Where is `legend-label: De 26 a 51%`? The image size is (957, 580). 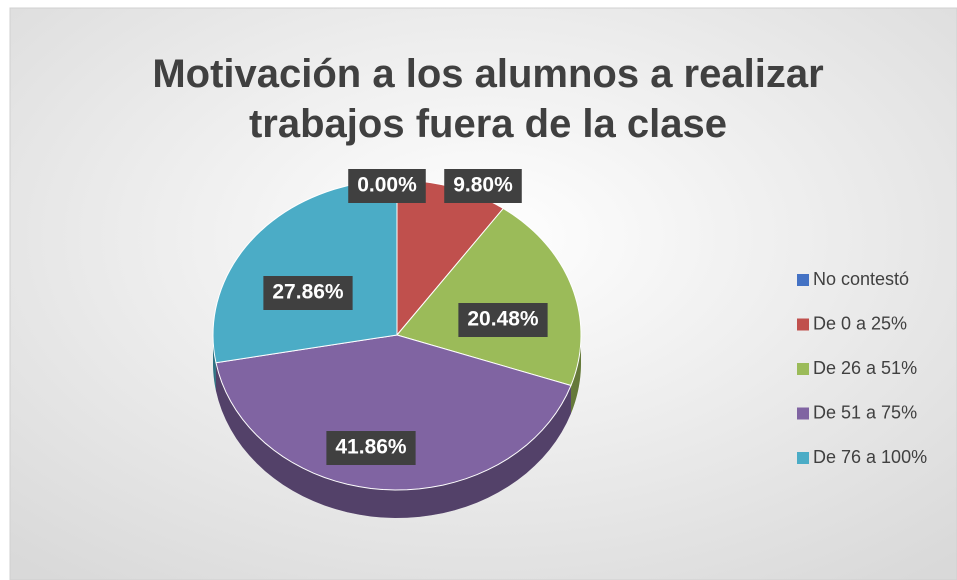 legend-label: De 26 a 51% is located at coordinates (865, 368).